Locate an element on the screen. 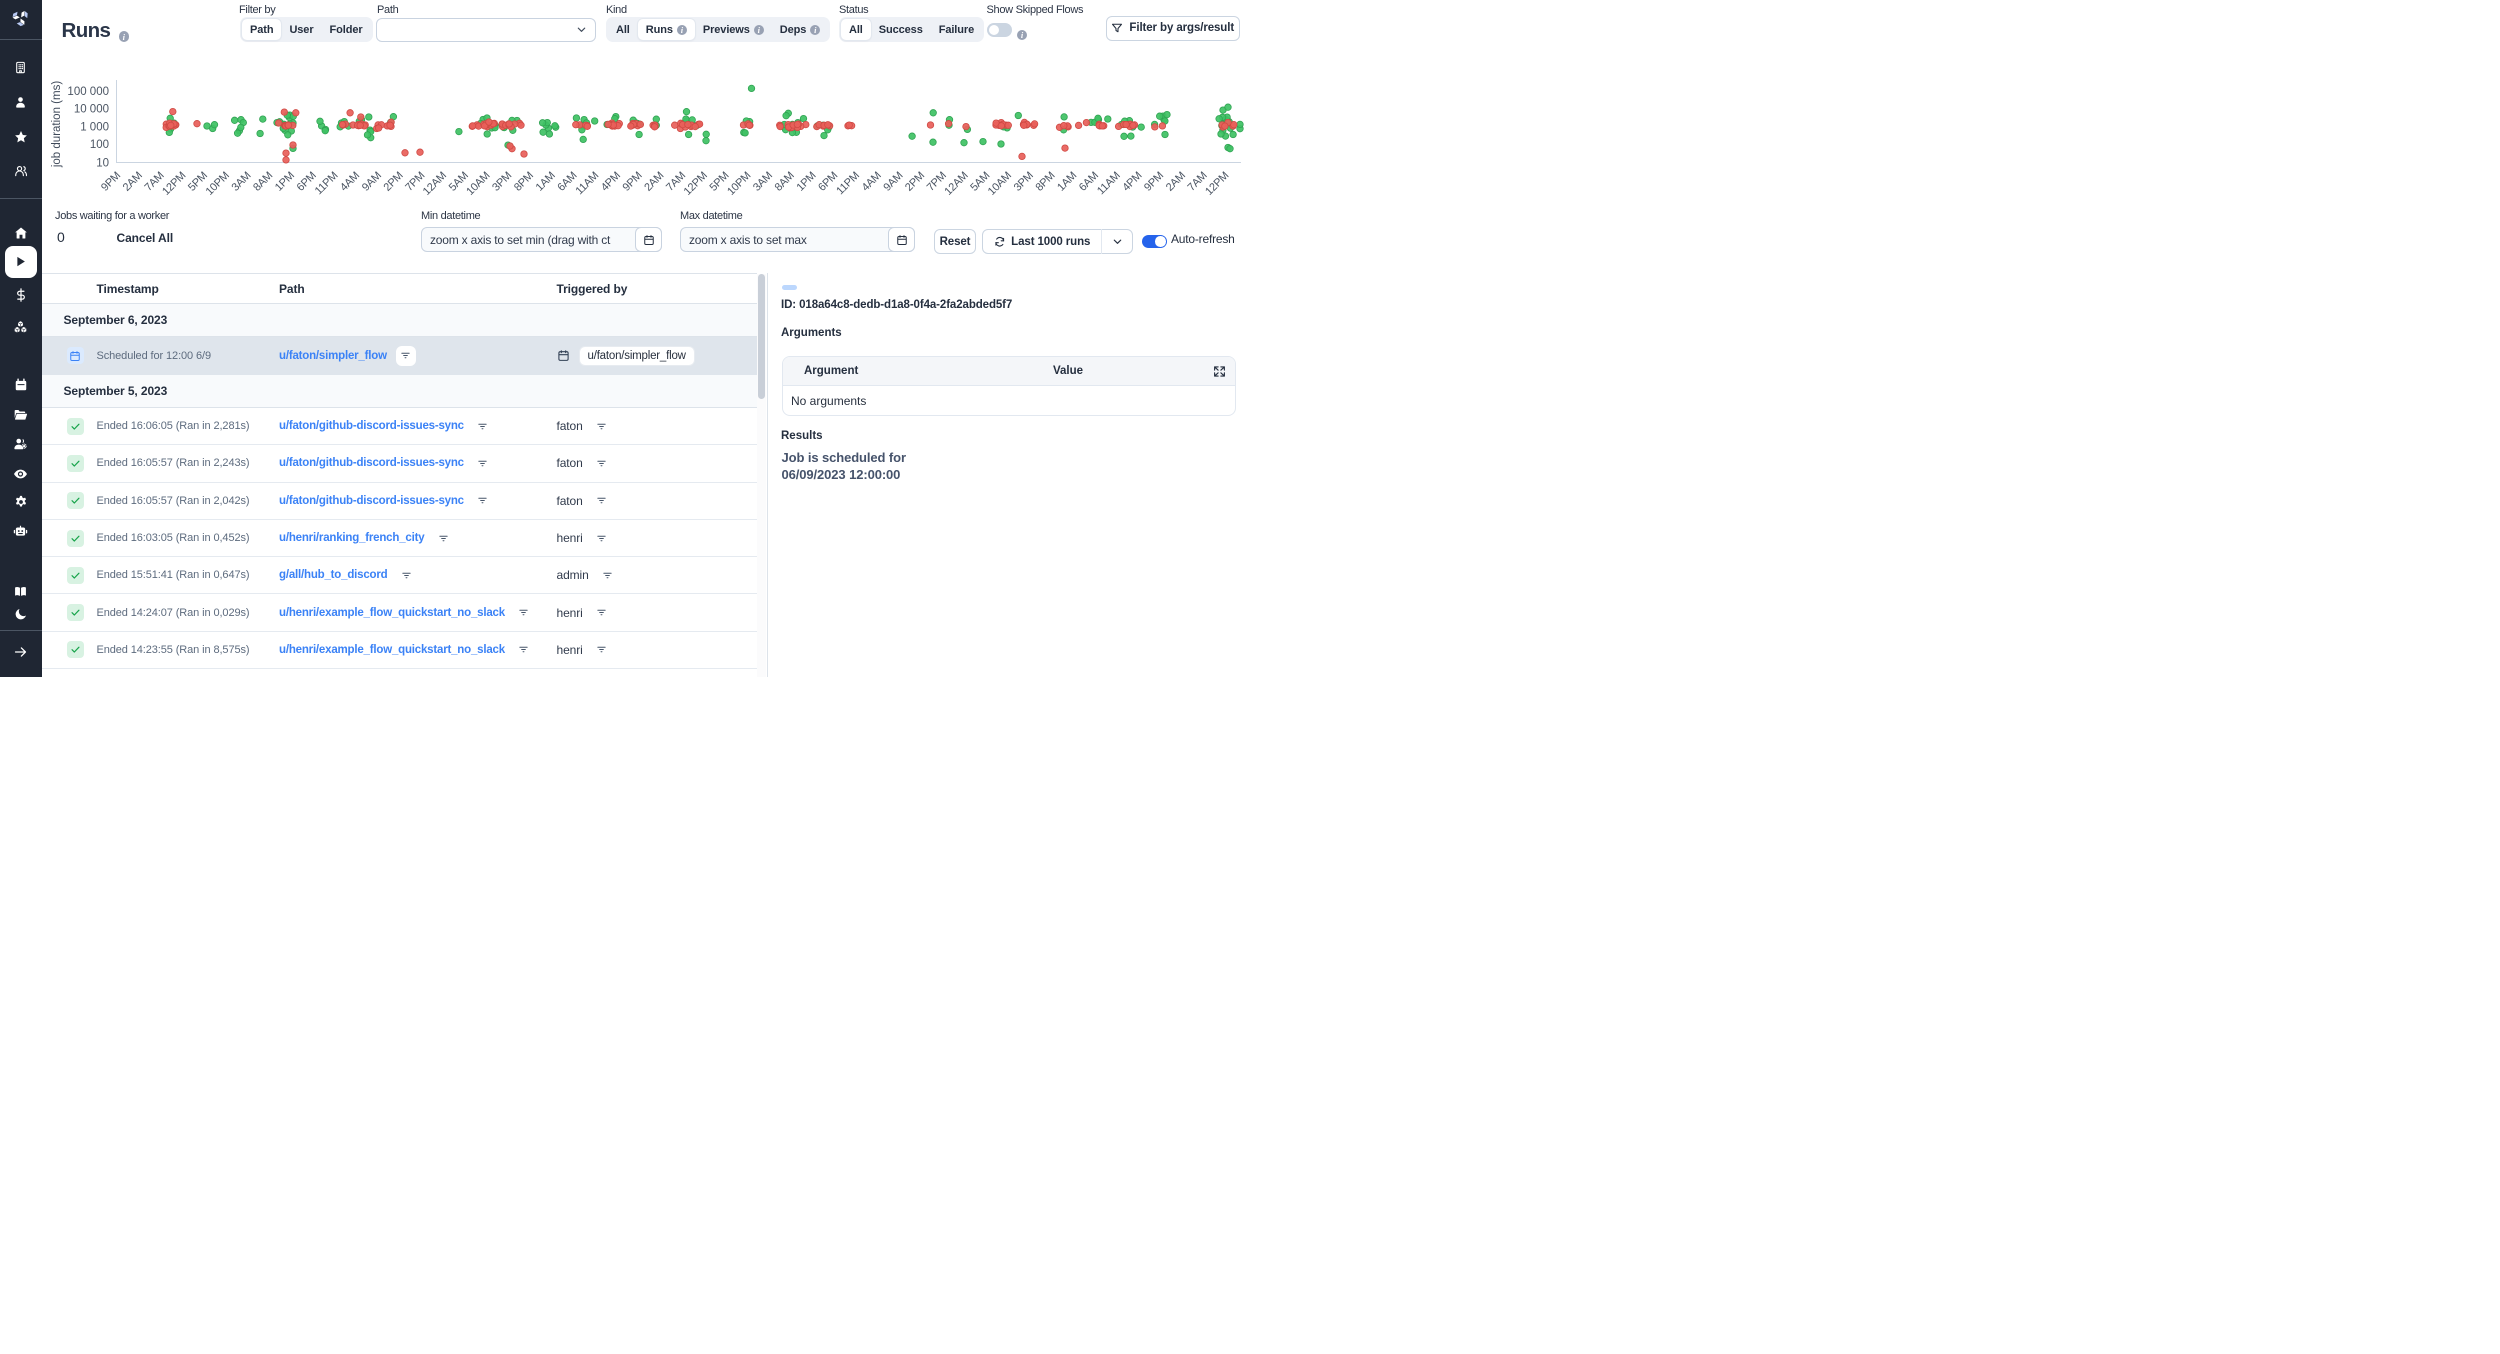  svg-text: 100 is located at coordinates (99, 145).